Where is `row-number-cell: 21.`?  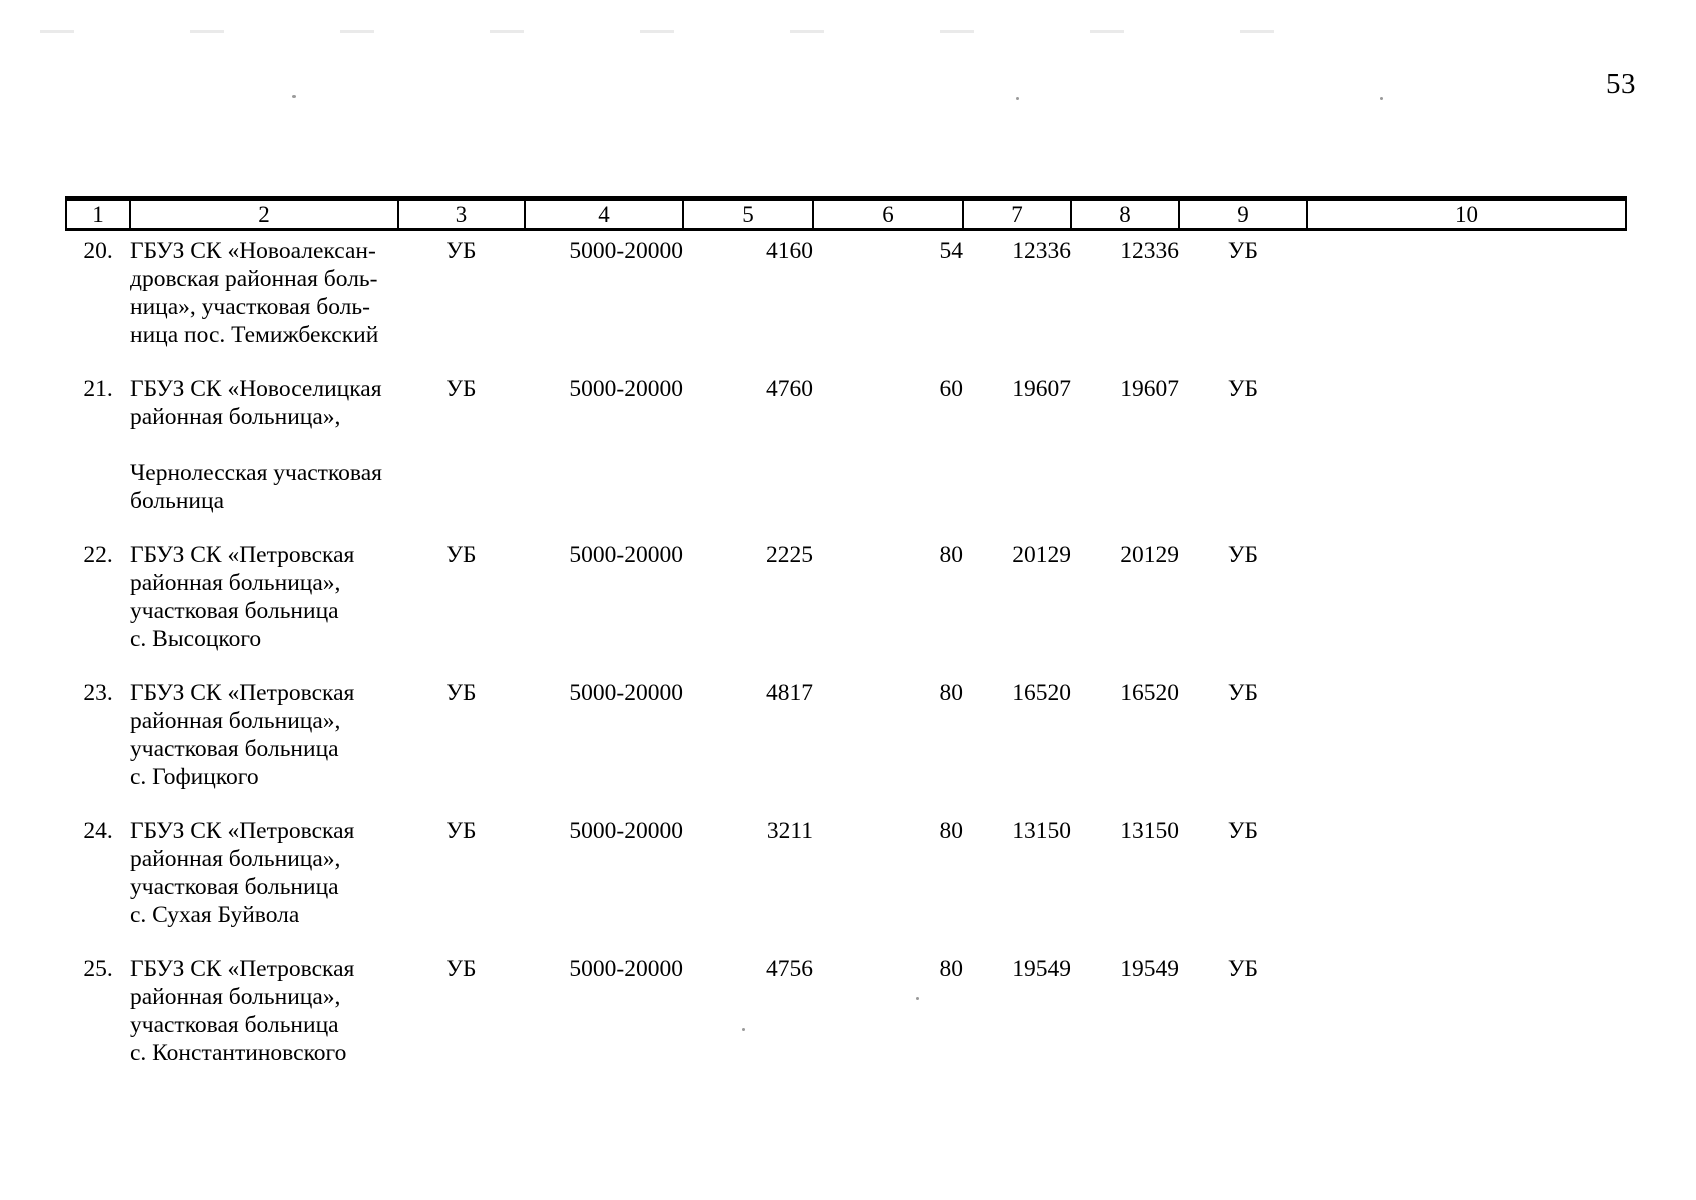 row-number-cell: 21. is located at coordinates (98, 389).